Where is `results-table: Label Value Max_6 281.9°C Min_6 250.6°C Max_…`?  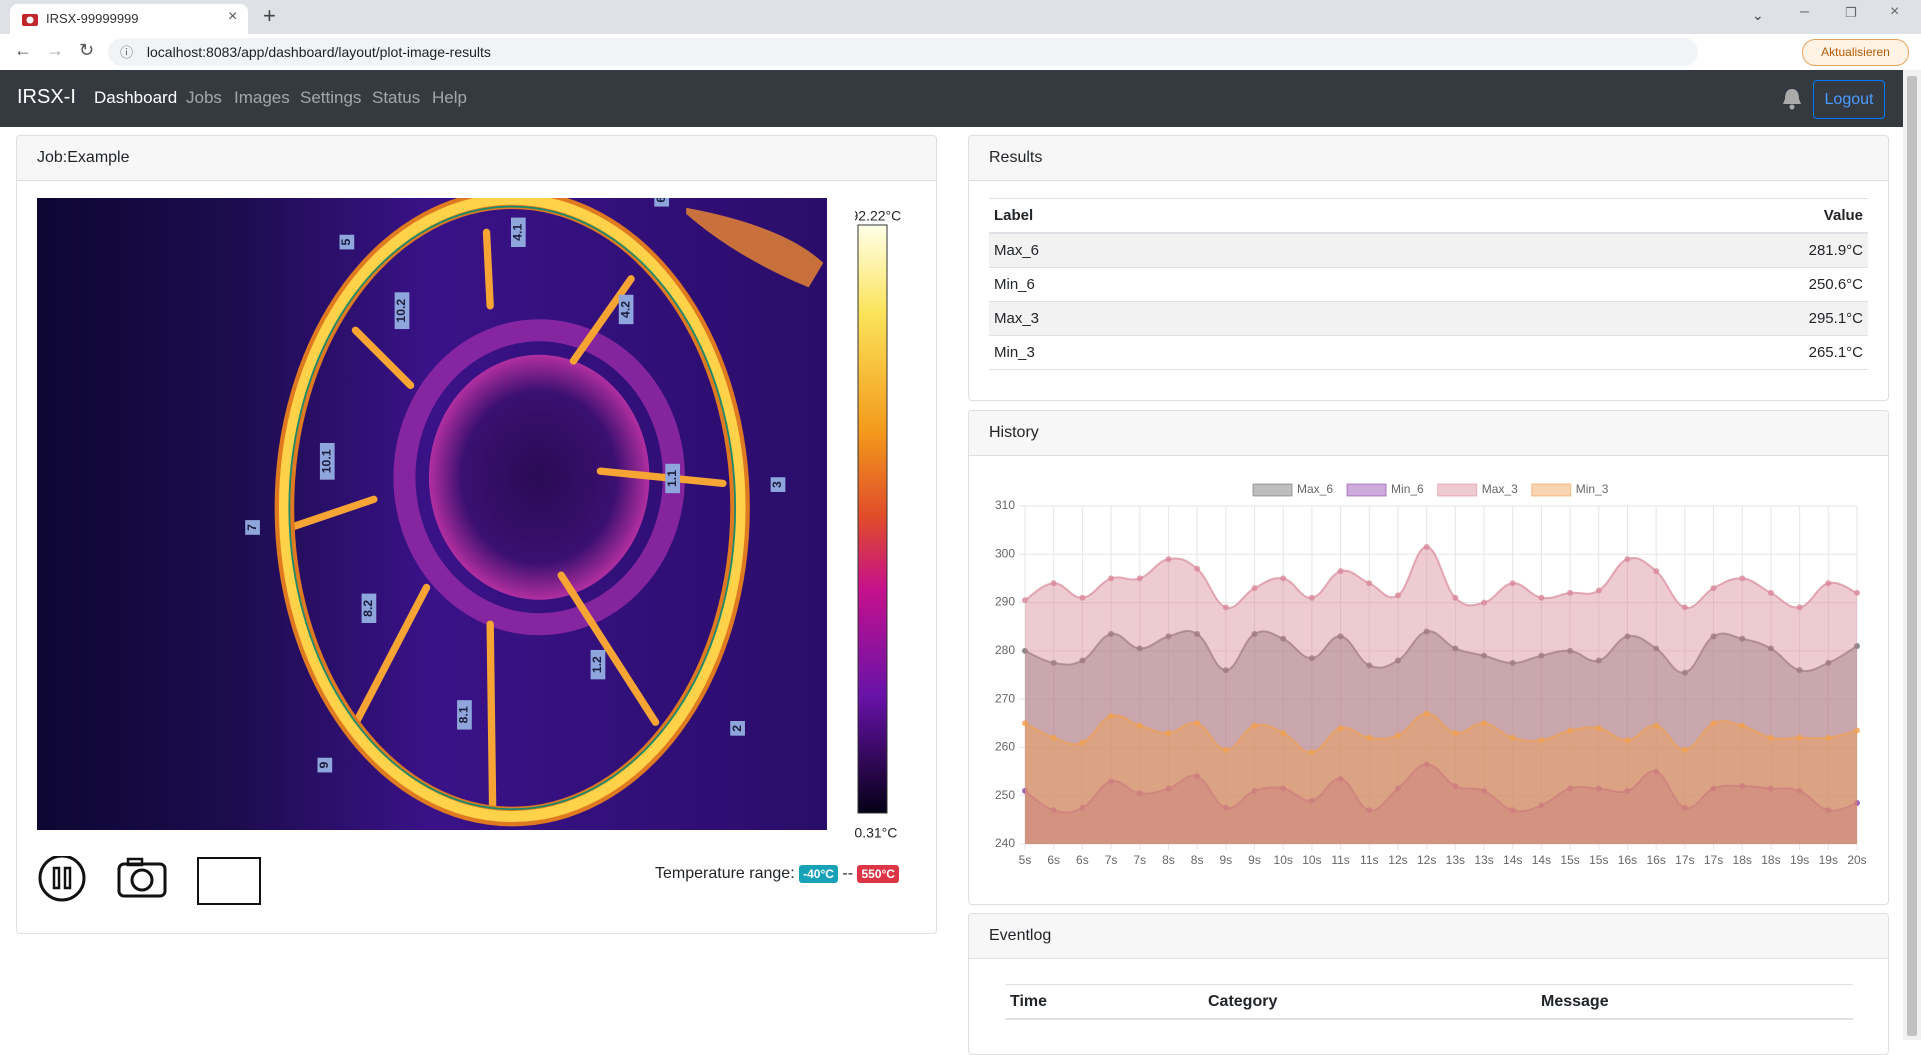 results-table: Label Value Max_6 281.9°C Min_6 250.6°C Max_… is located at coordinates (1428, 284).